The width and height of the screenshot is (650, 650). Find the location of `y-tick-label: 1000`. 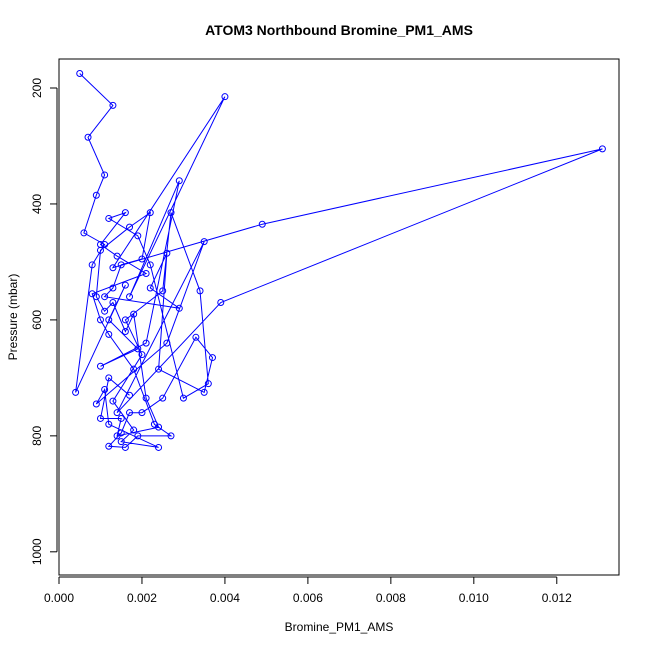

y-tick-label: 1000 is located at coordinates (37, 551).